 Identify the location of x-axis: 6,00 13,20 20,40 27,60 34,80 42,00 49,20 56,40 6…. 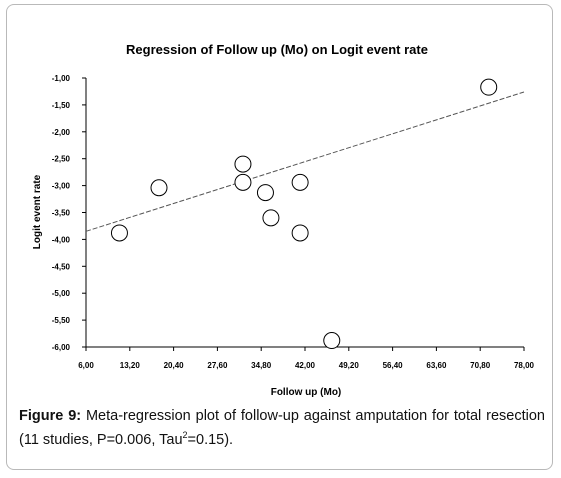
(306, 358).